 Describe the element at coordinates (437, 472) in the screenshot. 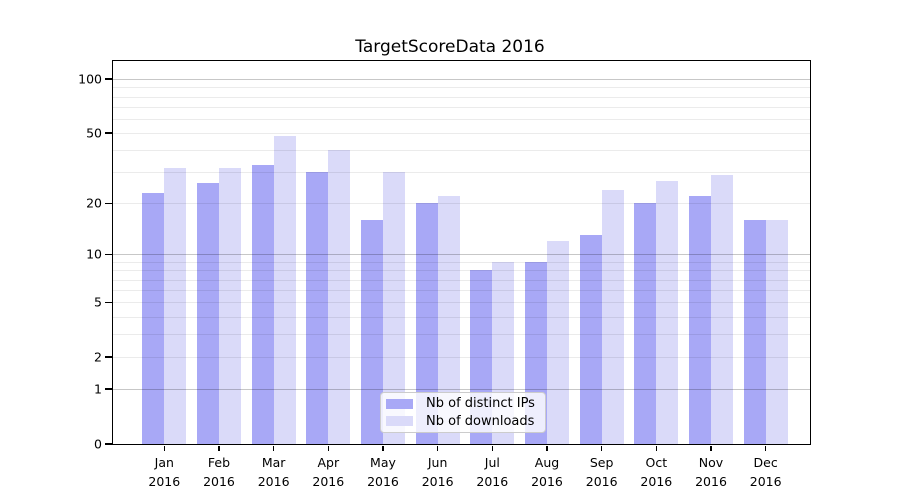

I see `x-axis-tick-label: Jun 2016` at that location.